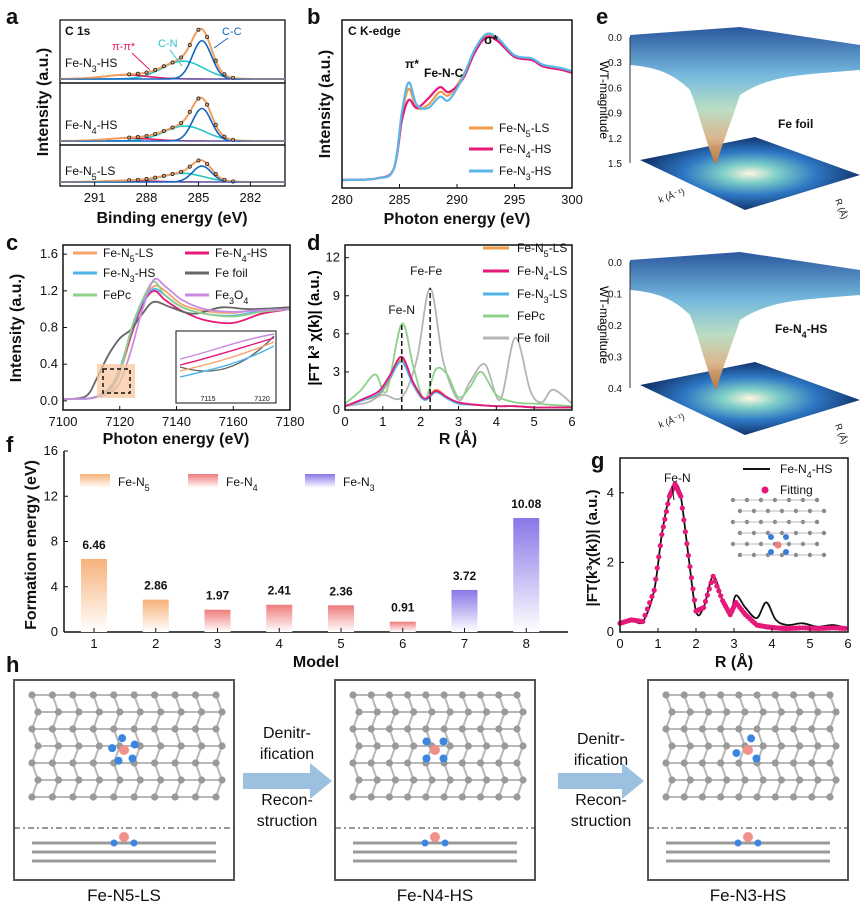 Image resolution: width=865 pixels, height=913 pixels. What do you see at coordinates (221, 43) in the screenshot?
I see `annot-cc-arrow` at bounding box center [221, 43].